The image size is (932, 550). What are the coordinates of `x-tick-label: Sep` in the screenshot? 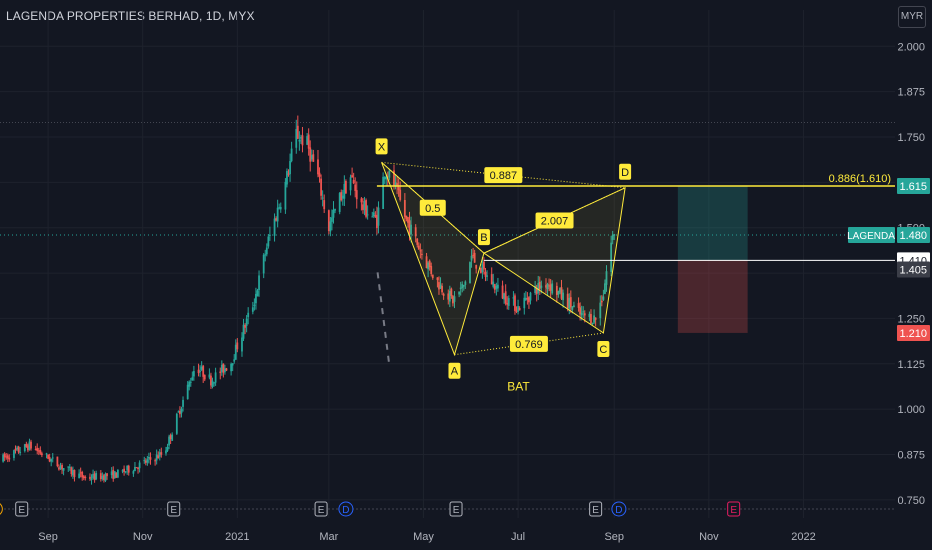 It's located at (48, 537).